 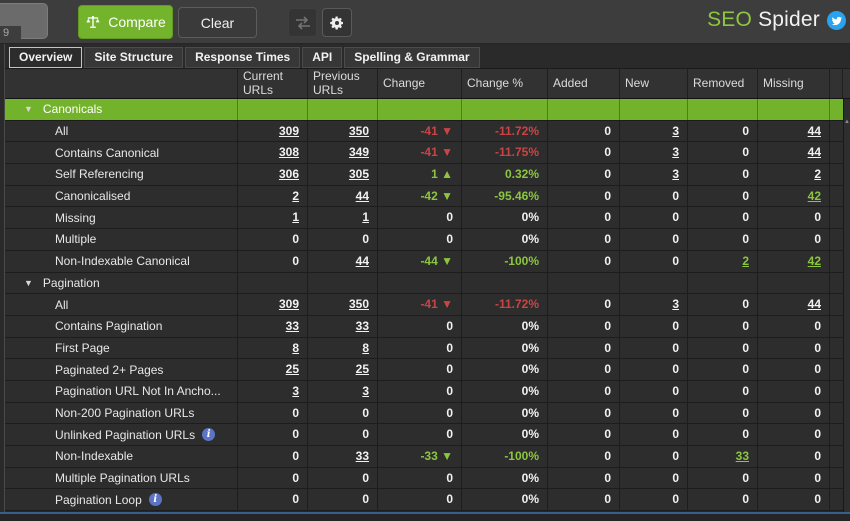 I want to click on settings-button, so click(x=337, y=22).